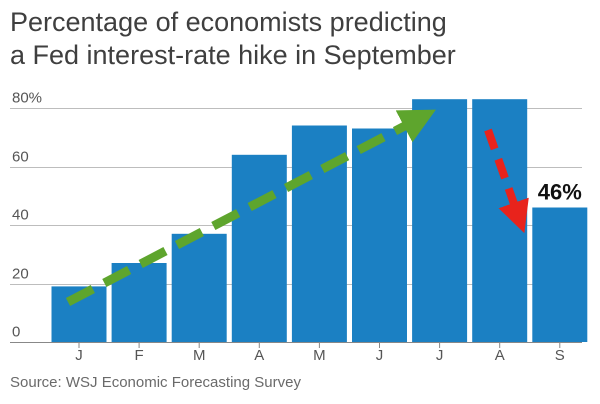 The image size is (600, 404). I want to click on y-tick-label: 40, so click(20, 215).